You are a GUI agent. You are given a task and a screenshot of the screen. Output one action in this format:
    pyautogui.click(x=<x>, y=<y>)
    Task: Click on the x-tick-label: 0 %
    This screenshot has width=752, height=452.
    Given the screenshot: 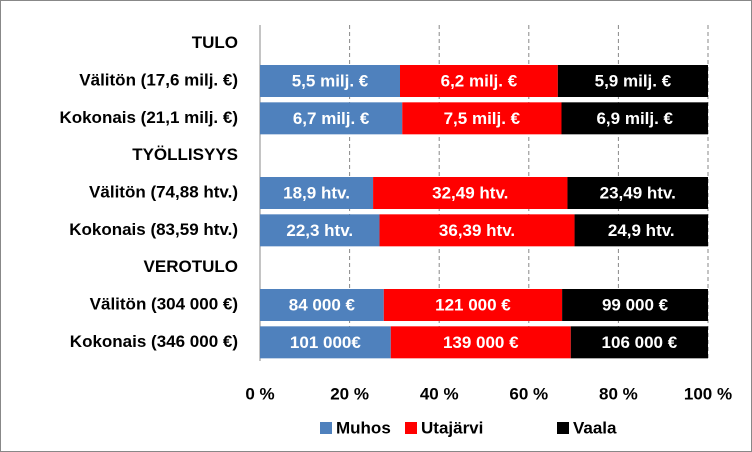 What is the action you would take?
    pyautogui.click(x=259, y=393)
    